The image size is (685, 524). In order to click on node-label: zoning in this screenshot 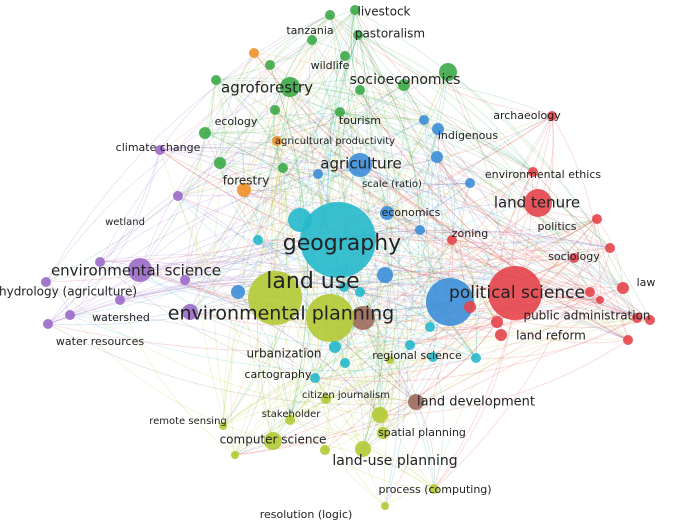, I will do `click(470, 233)`.